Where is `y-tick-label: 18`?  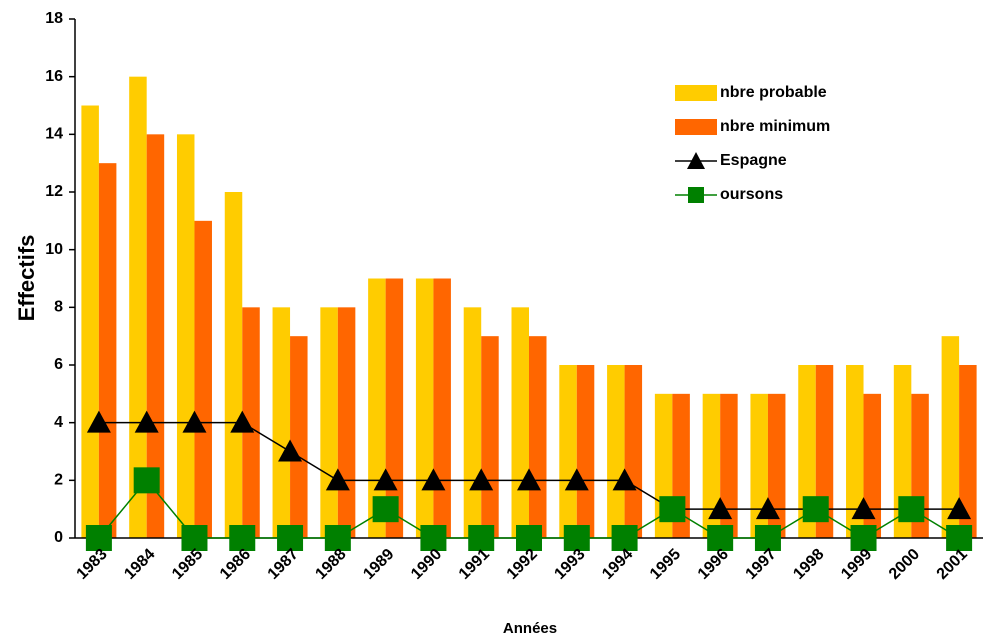 y-tick-label: 18 is located at coordinates (54, 18).